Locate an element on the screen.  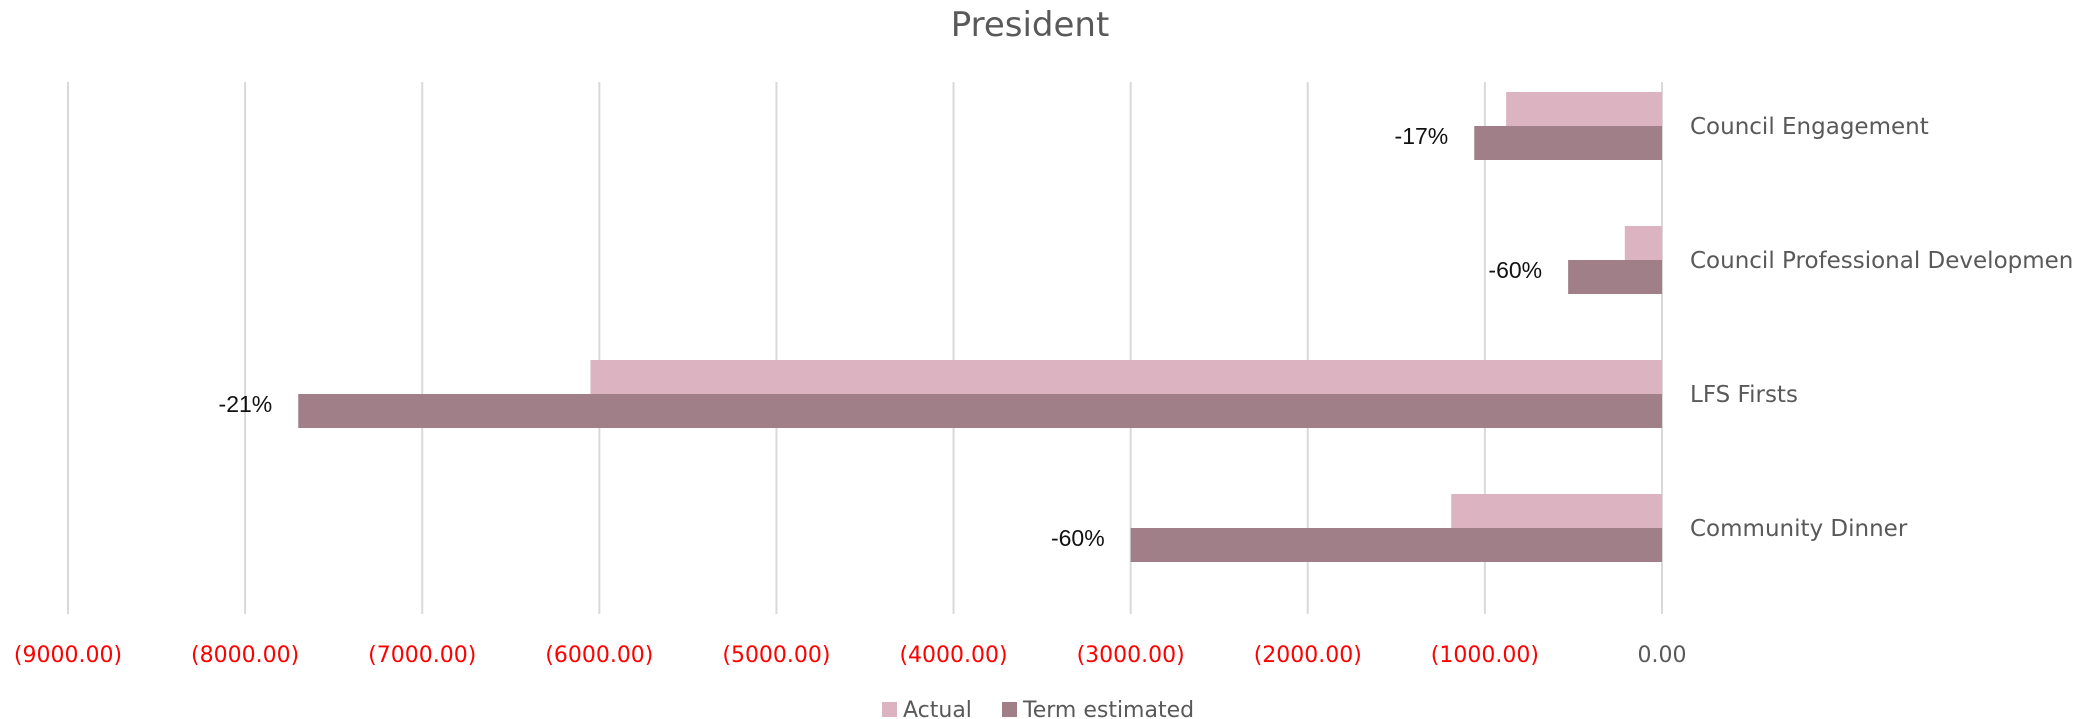
data-label: -21% is located at coordinates (246, 404).